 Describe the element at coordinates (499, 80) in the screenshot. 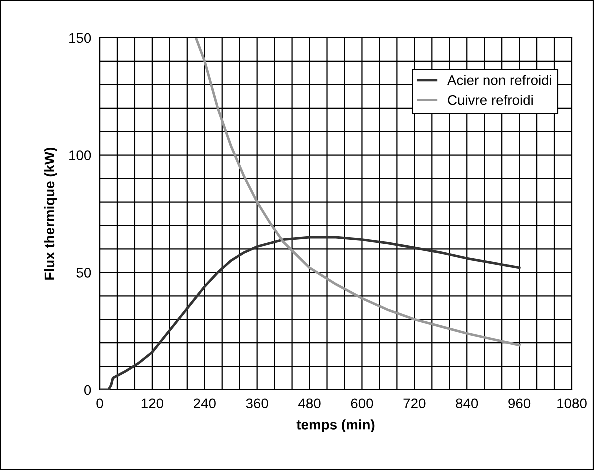

I see `legend-label: Acier non refroidi` at that location.